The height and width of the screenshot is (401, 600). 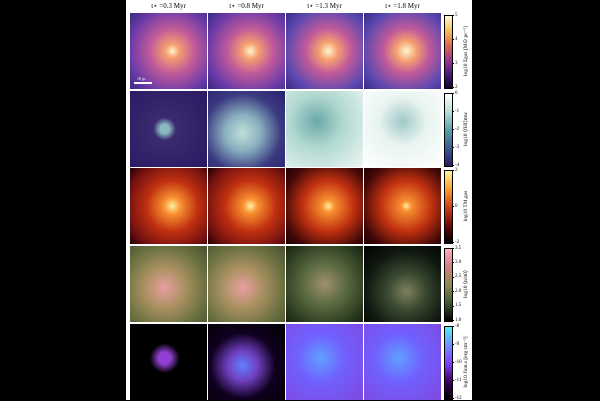 What do you see at coordinates (466, 206) in the screenshot?
I see `colorbar-label: log10 TM,gas` at bounding box center [466, 206].